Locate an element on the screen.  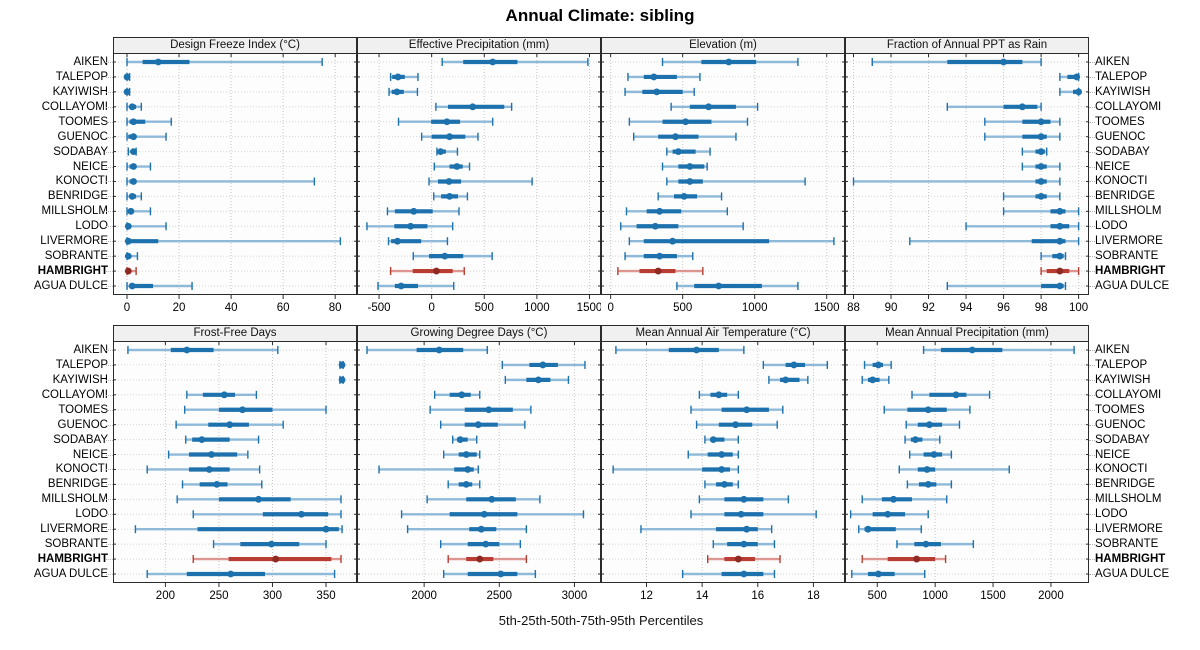
interval-row-kayiwish is located at coordinates (875, 379).